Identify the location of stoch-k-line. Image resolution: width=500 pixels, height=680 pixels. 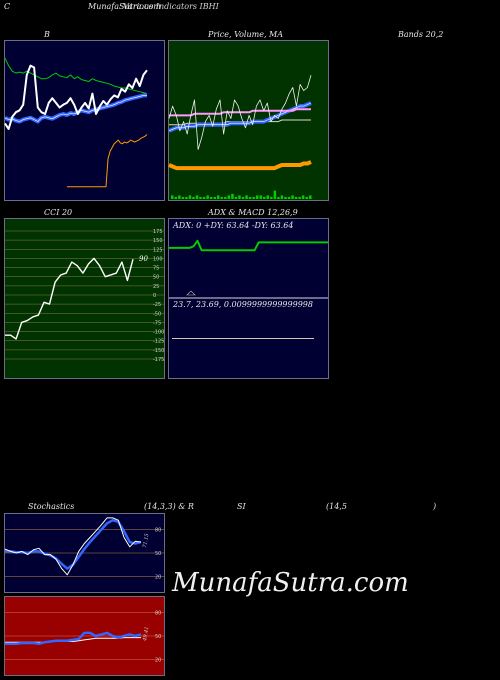
(73, 546).